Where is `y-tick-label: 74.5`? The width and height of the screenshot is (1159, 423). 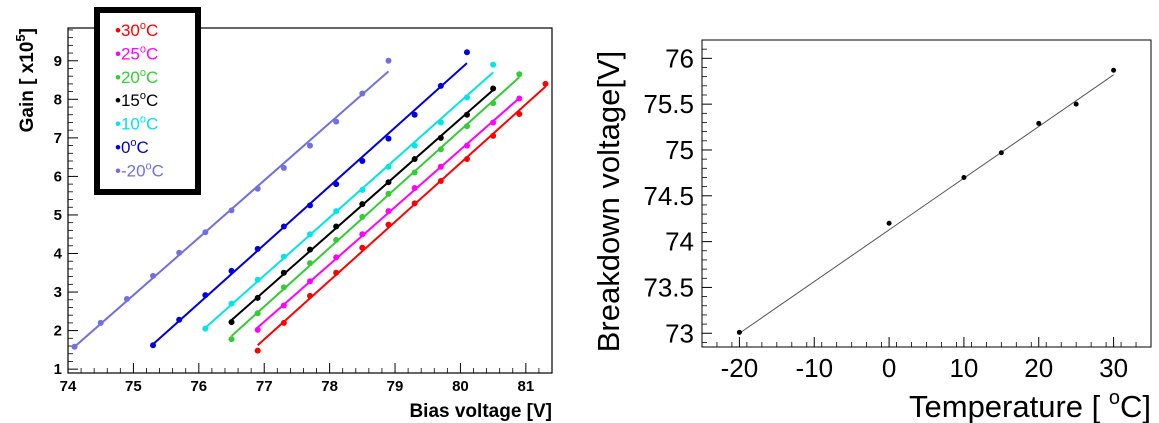 y-tick-label: 74.5 is located at coordinates (668, 196).